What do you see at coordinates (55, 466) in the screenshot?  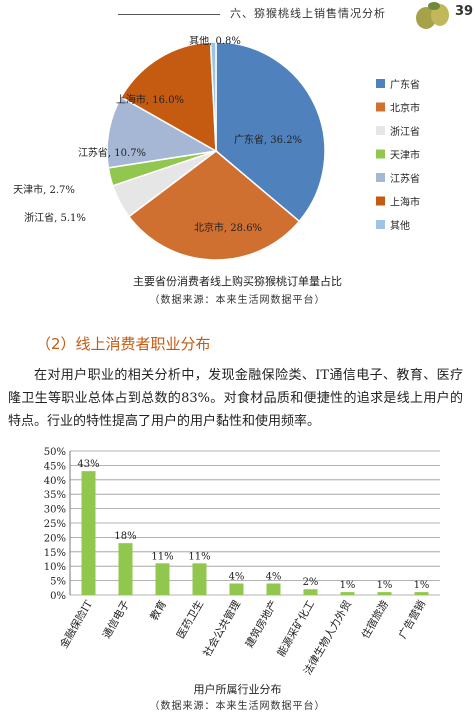 I see `y-tick-label: 45%` at bounding box center [55, 466].